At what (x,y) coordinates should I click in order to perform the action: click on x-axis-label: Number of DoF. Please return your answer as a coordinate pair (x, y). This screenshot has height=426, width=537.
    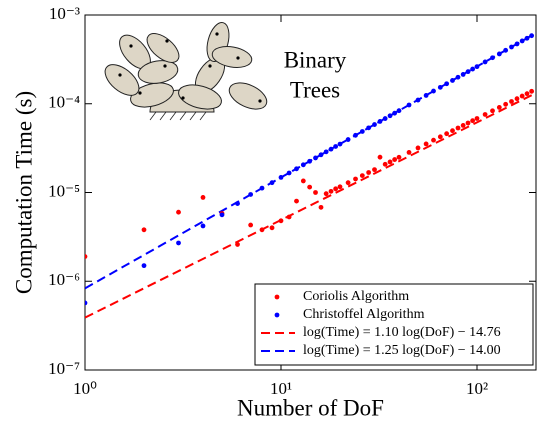
    Looking at the image, I should click on (310, 407).